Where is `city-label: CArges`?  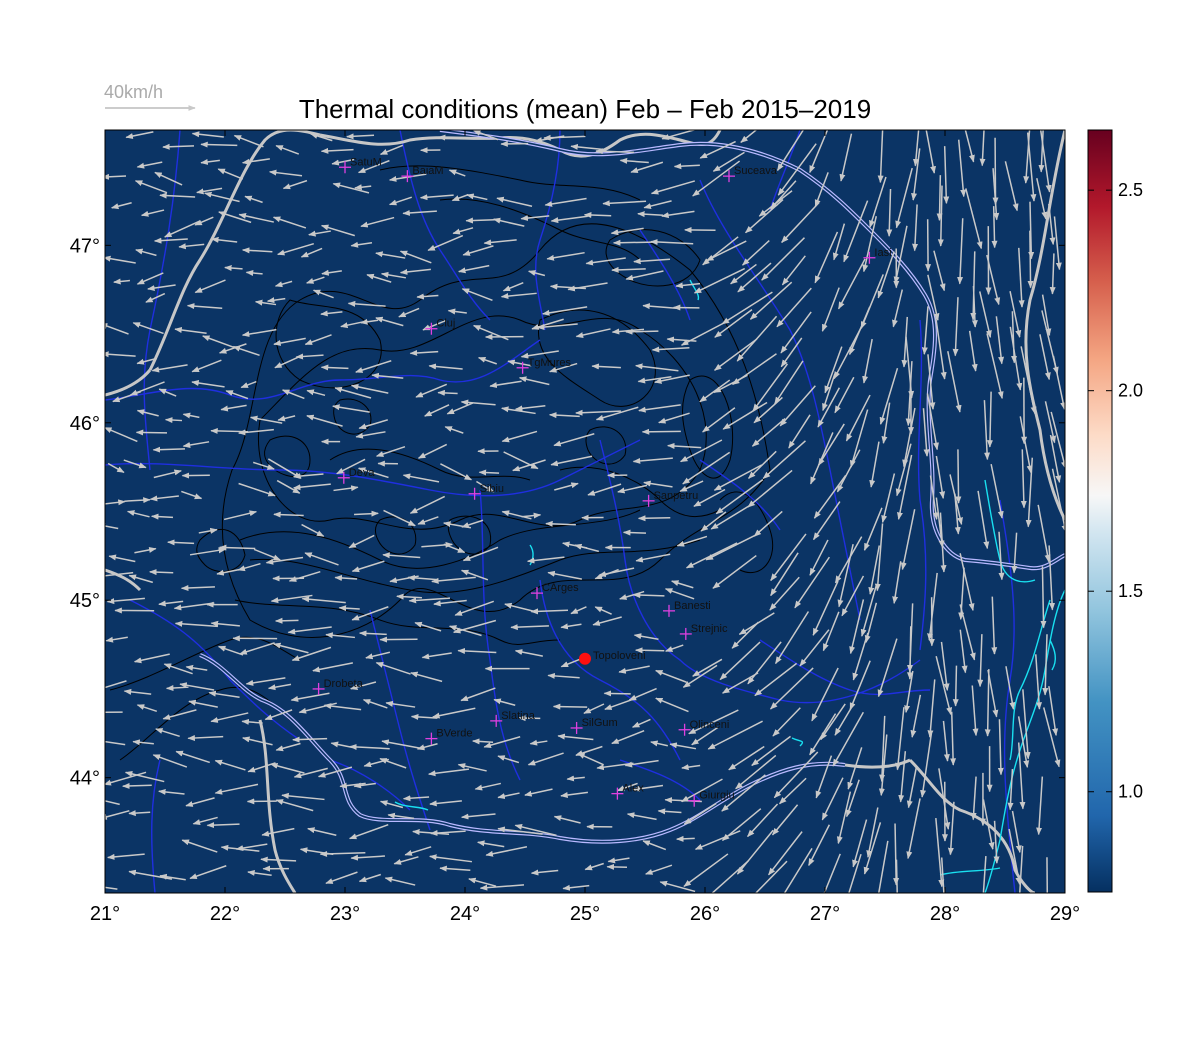
city-label: CArges is located at coordinates (560, 588).